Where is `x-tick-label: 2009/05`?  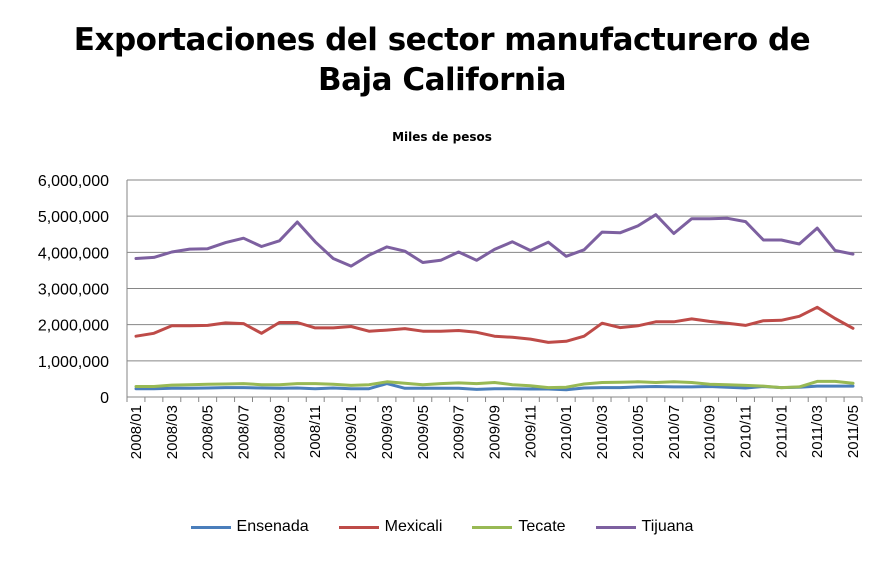
x-tick-label: 2009/05 is located at coordinates (423, 432).